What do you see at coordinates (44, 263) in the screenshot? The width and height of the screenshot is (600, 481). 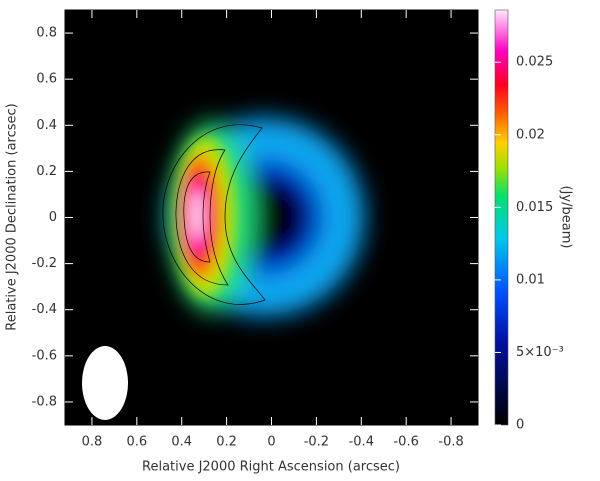 I see `y-tick-label: -0.2` at bounding box center [44, 263].